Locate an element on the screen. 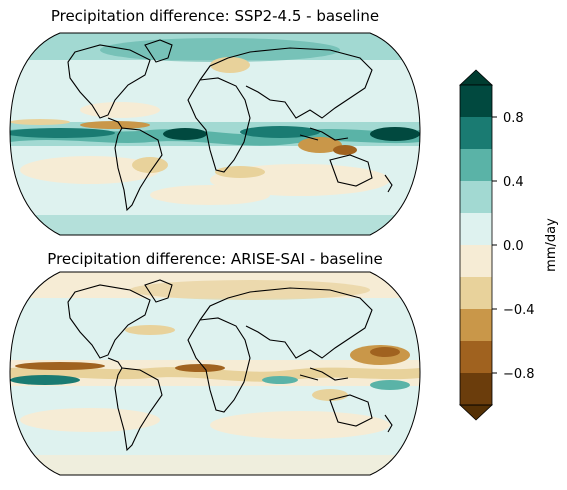  colorbar-tick-label: 0.0 is located at coordinates (513, 246).